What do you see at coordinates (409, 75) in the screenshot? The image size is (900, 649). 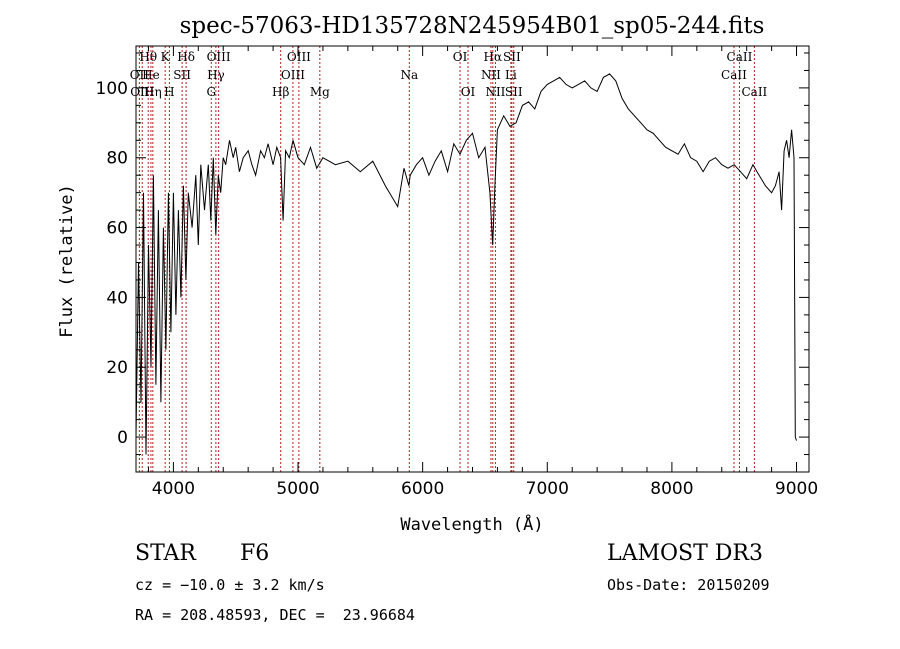 I see `line-marker-label: Na` at bounding box center [409, 75].